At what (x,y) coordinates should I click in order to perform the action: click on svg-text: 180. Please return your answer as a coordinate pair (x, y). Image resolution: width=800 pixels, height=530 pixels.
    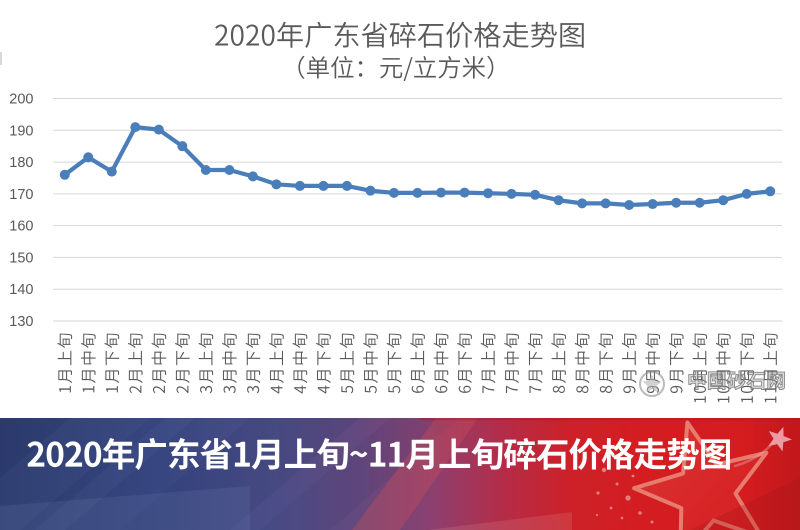
    Looking at the image, I should click on (21, 163).